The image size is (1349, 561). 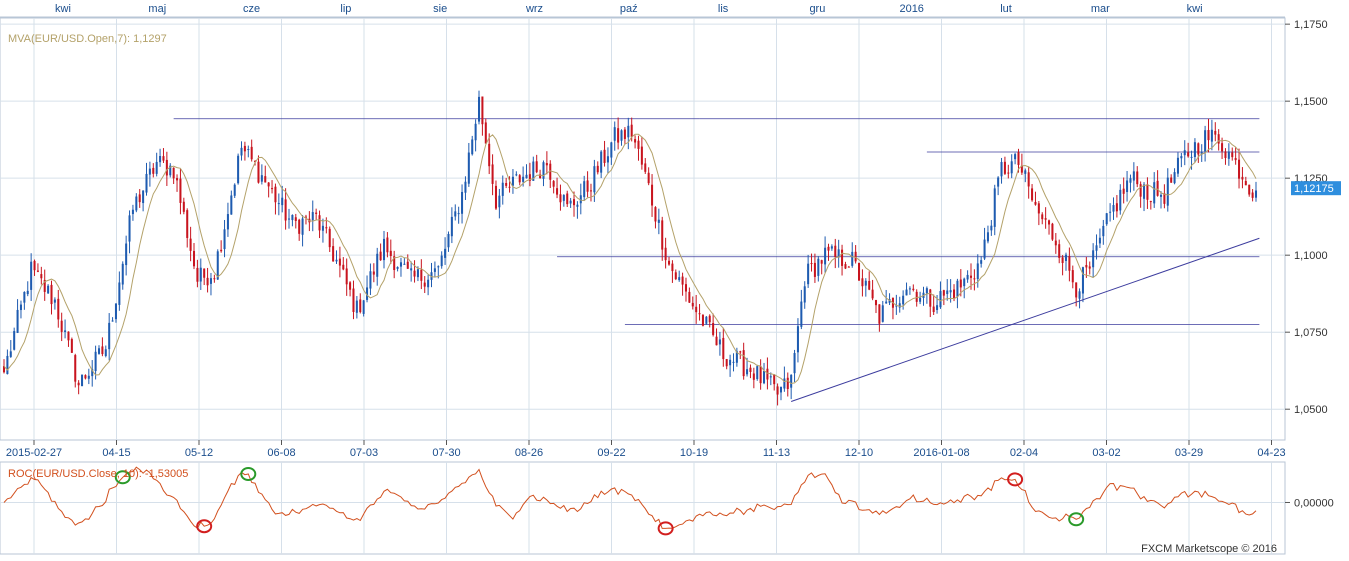 What do you see at coordinates (665, 528) in the screenshot?
I see `roc-marker-red` at bounding box center [665, 528].